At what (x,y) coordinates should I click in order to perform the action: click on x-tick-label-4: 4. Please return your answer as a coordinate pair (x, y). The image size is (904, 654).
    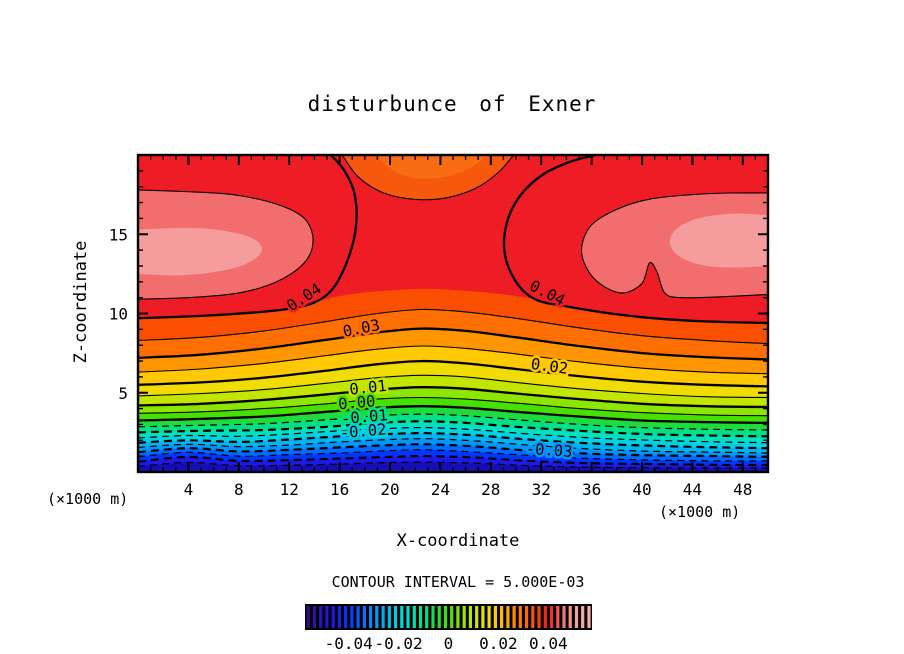
    Looking at the image, I should click on (189, 489).